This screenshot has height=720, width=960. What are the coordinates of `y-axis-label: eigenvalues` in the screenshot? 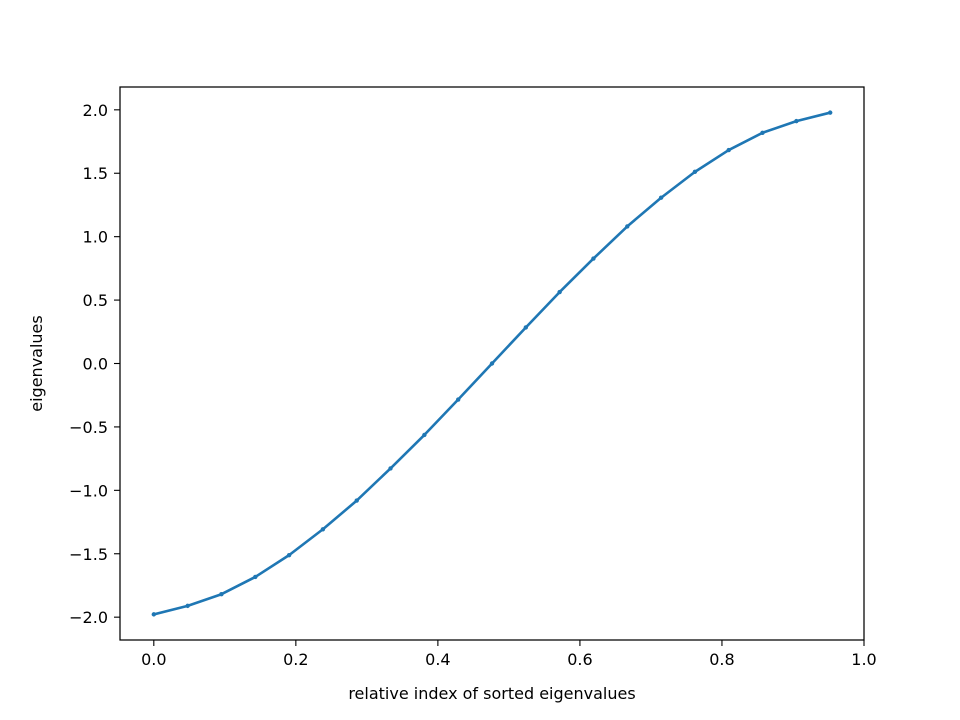 It's located at (36, 363).